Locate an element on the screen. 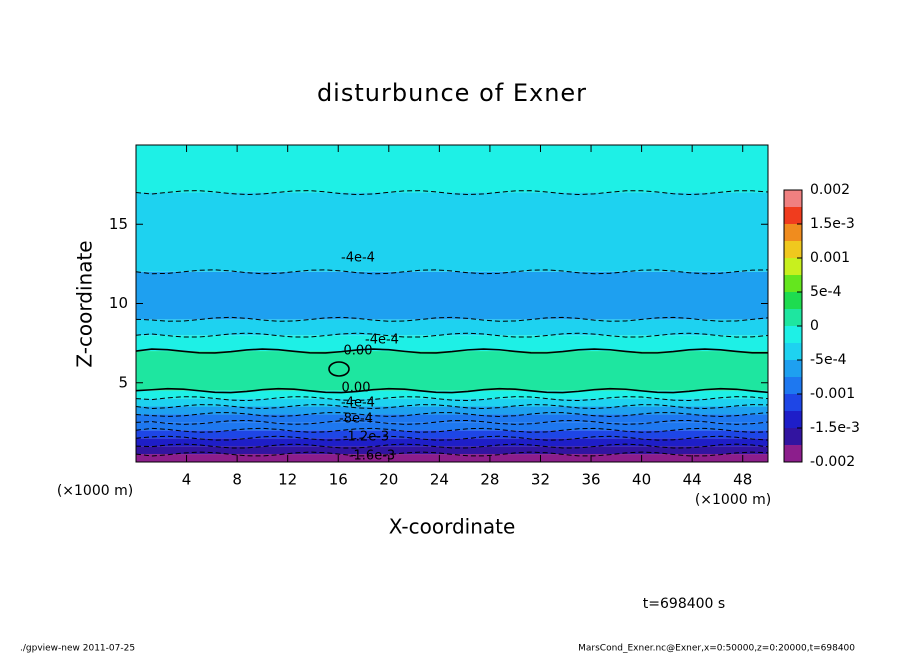 Image resolution: width=904 pixels, height=654 pixels. x-tick-label: 24 is located at coordinates (439, 480).